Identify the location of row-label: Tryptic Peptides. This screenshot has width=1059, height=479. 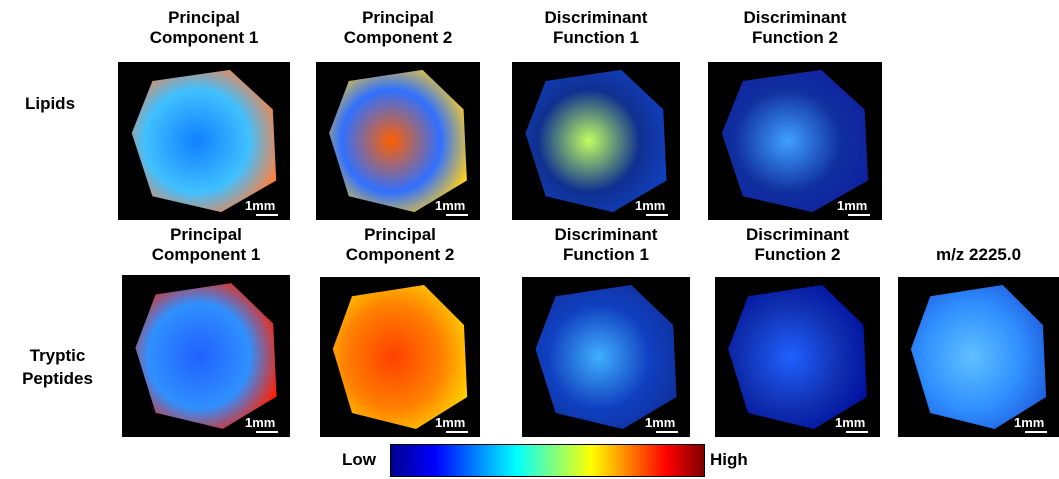
(57, 367).